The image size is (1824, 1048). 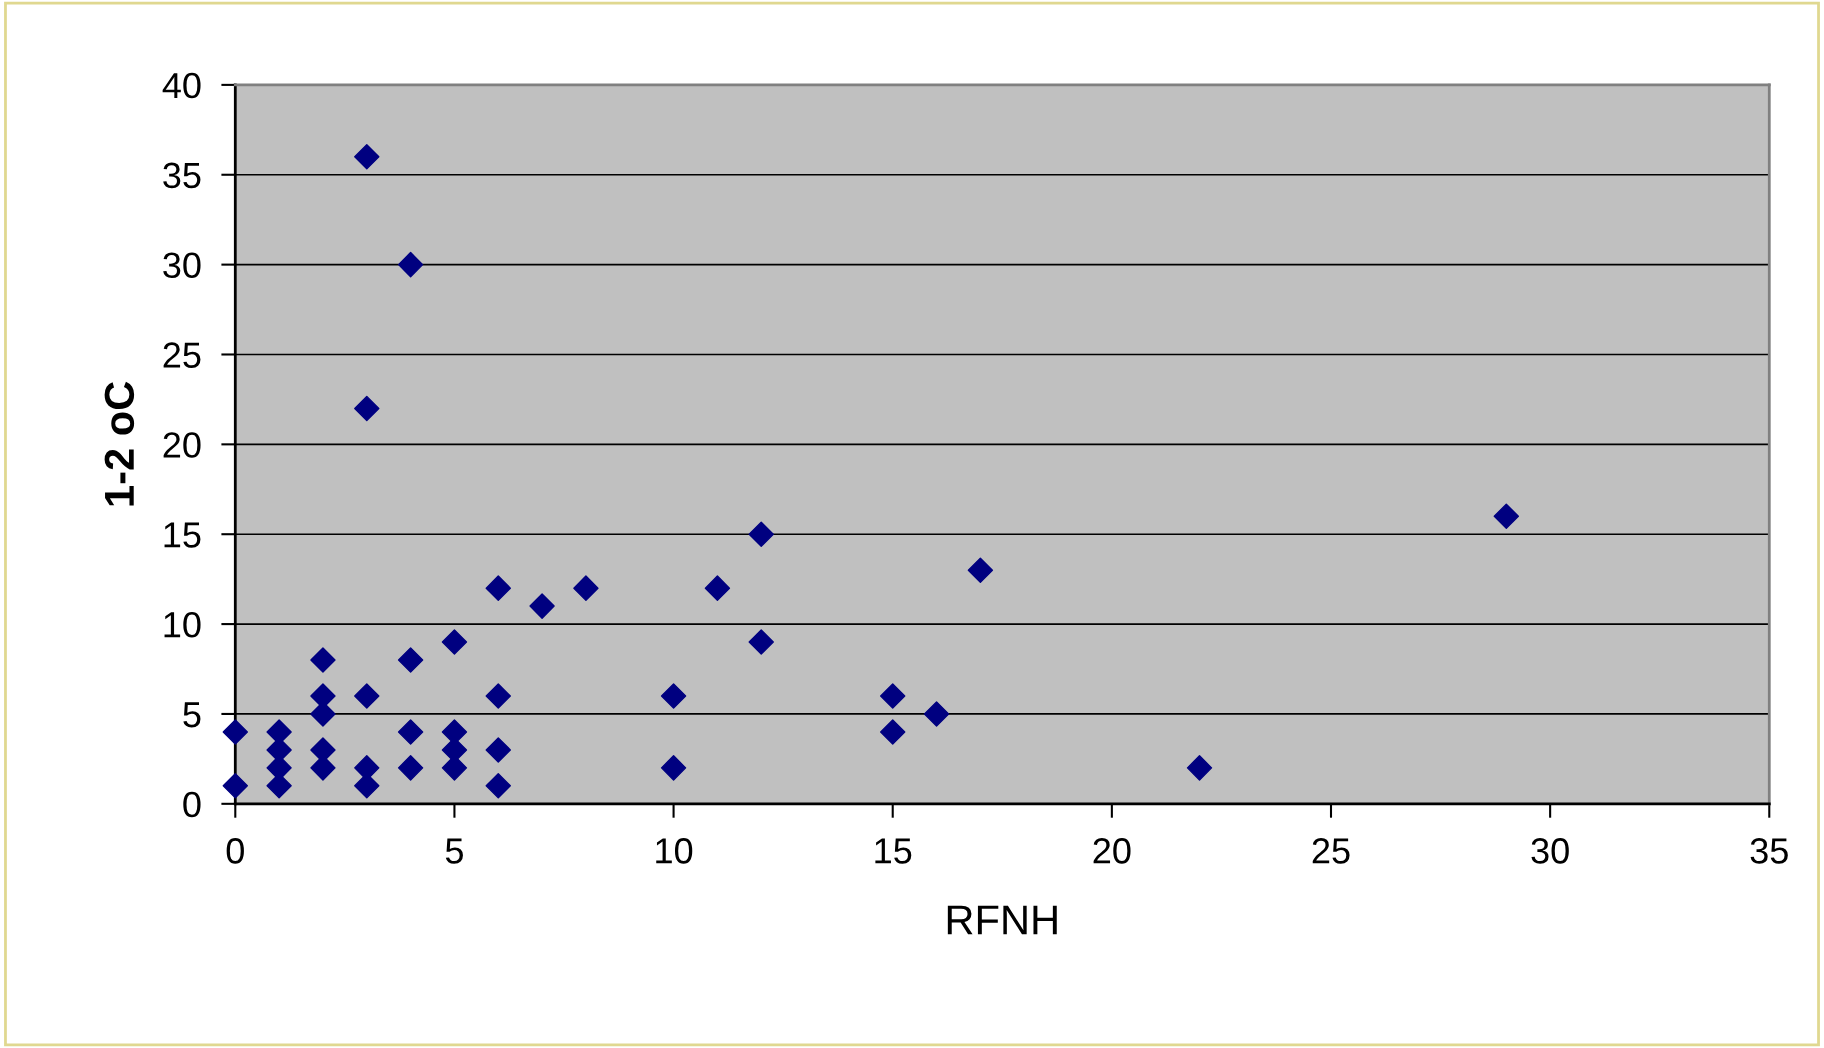 I want to click on y-axis-title: 1-2 oC, so click(x=119, y=443).